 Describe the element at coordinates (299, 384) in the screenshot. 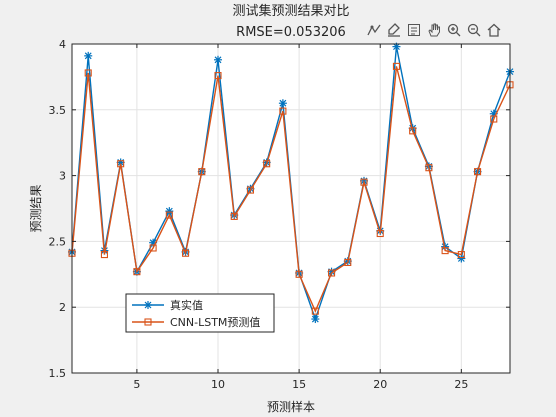

I see `x-tick-label: 15` at that location.